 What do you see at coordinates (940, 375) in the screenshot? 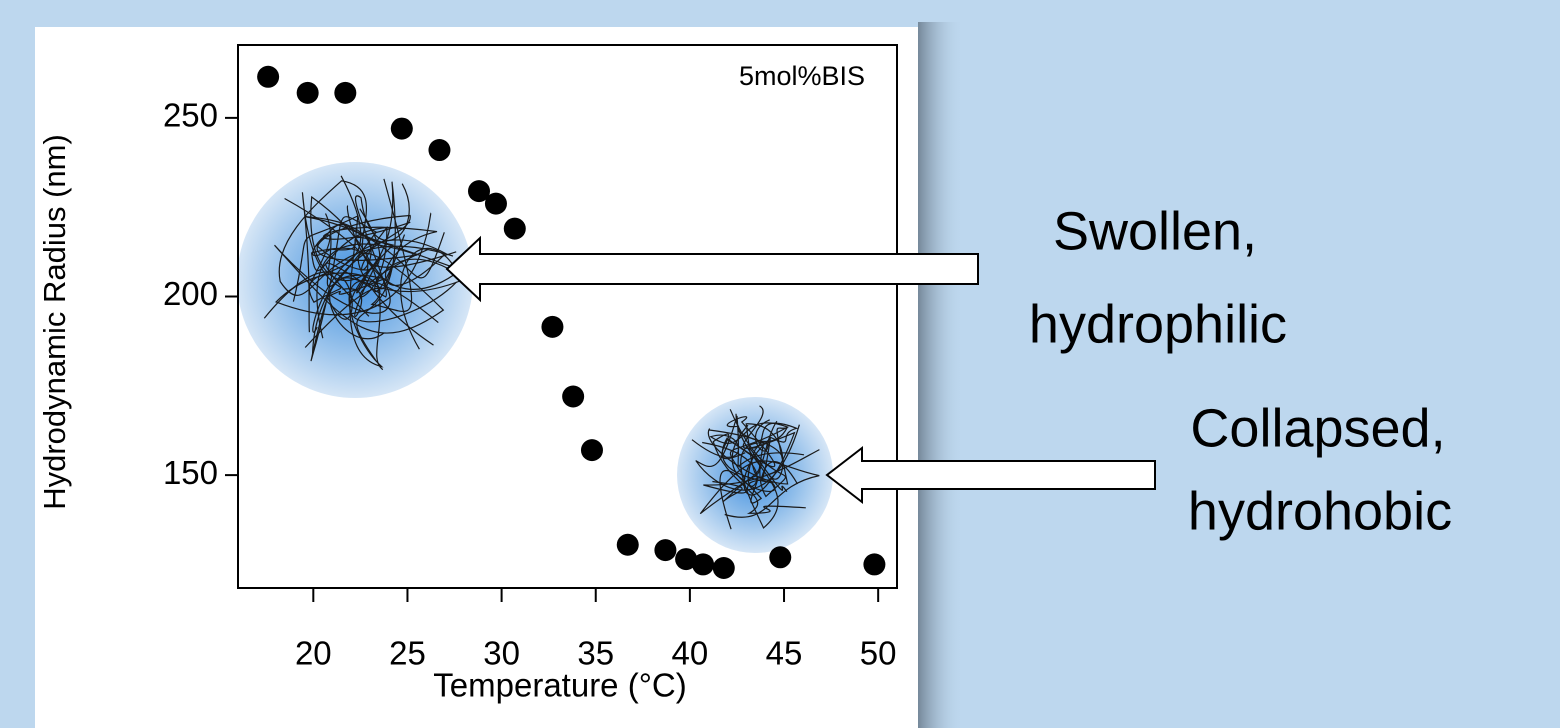
I see `panel-shadow` at bounding box center [940, 375].